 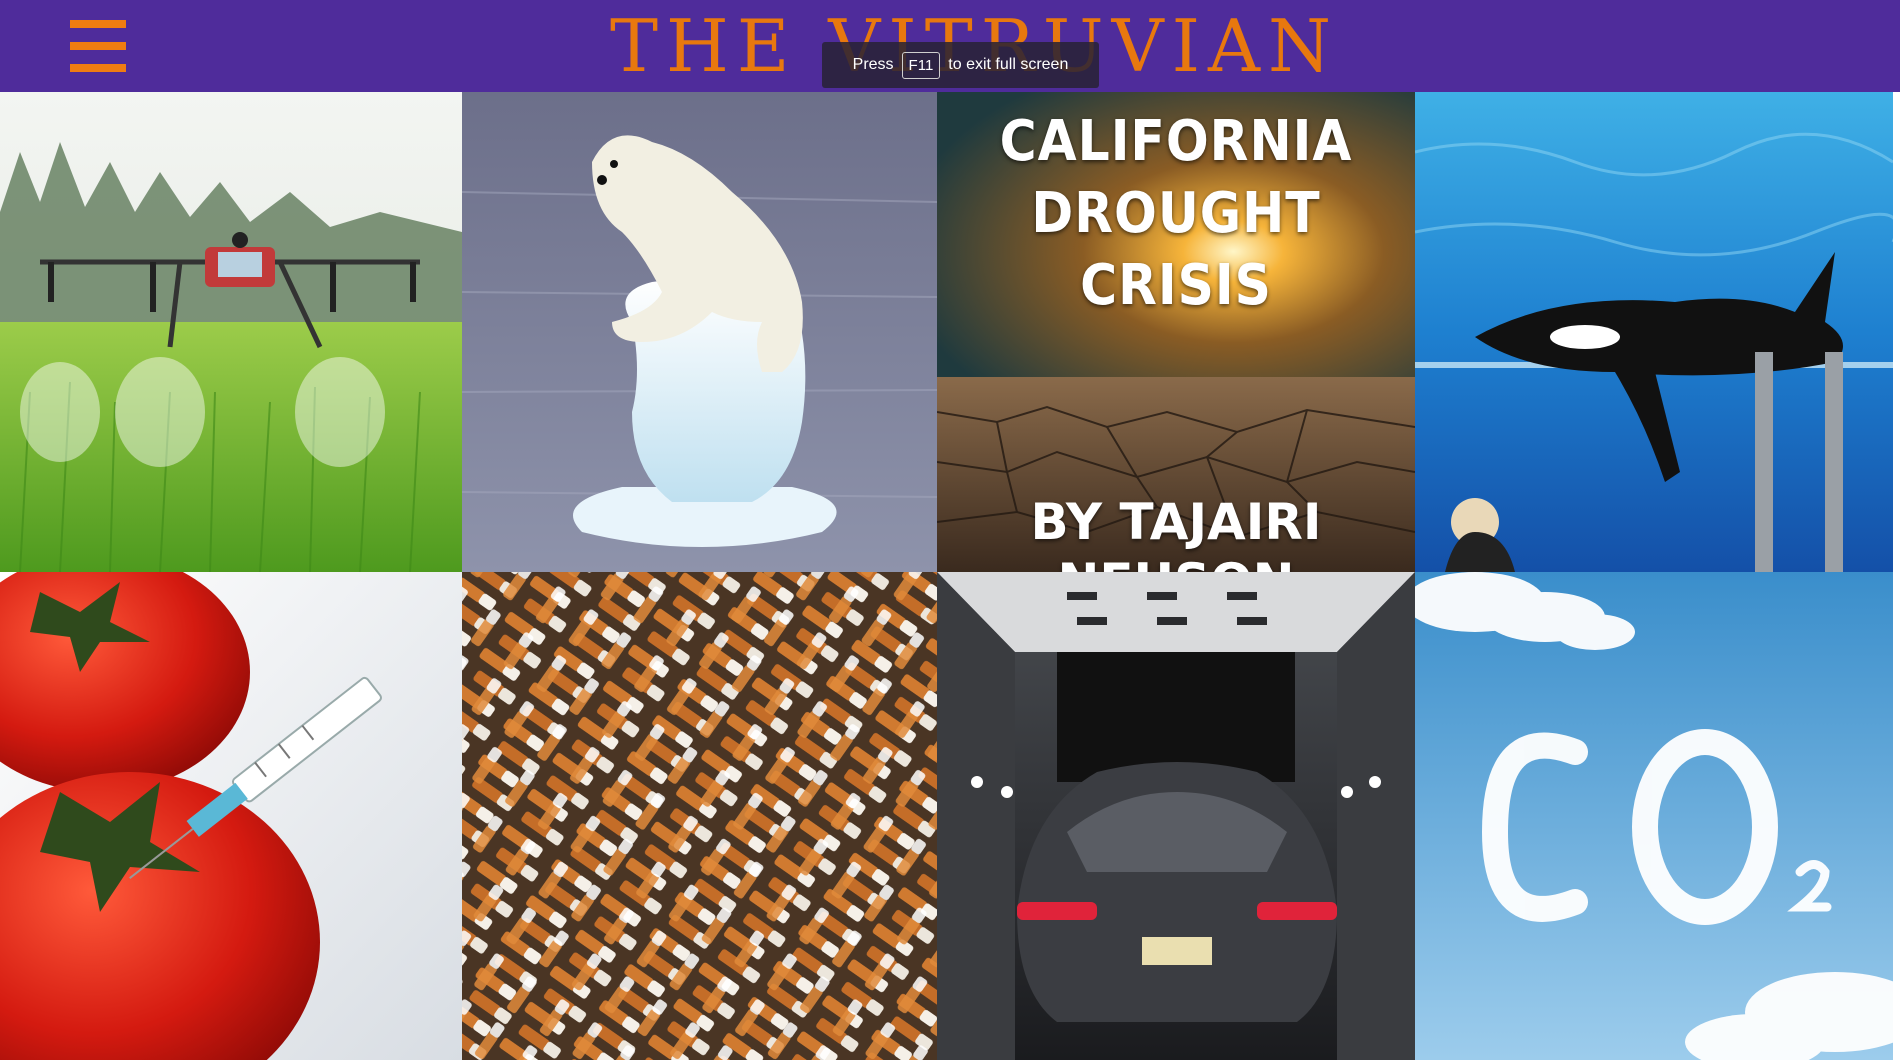 What do you see at coordinates (873, 64) in the screenshot?
I see `toast-press-text: Press` at bounding box center [873, 64].